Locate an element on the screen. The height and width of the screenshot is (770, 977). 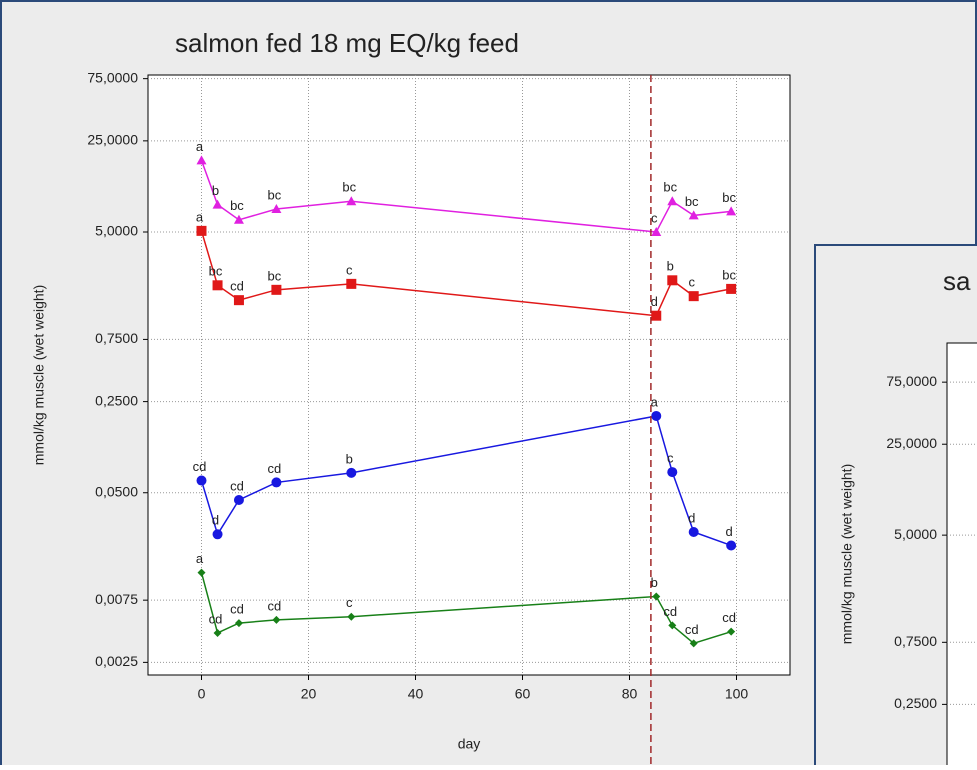
y-tick-label: 0,0025 is located at coordinates (116, 661).